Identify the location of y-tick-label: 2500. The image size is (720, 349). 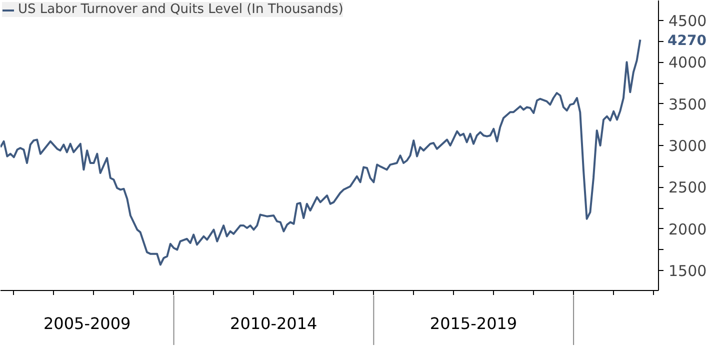
(687, 187).